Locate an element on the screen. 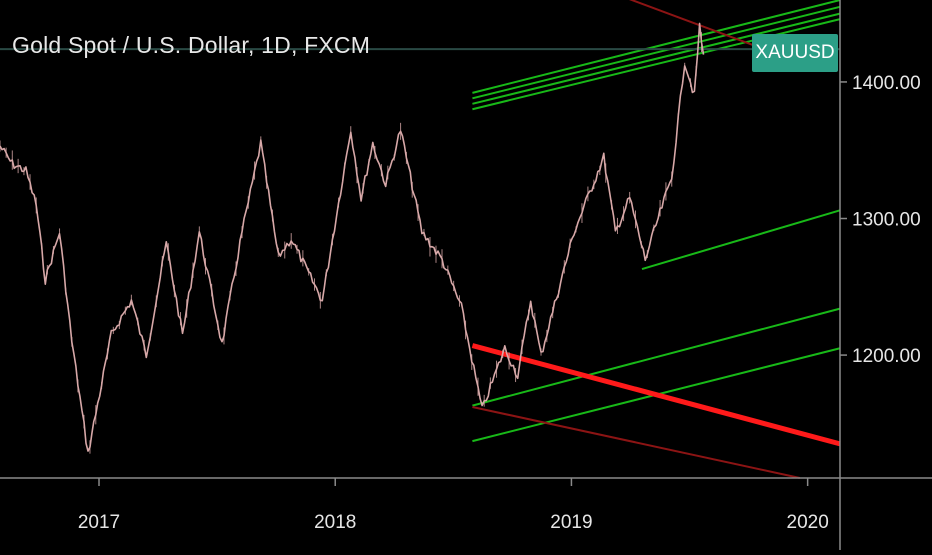 This screenshot has height=555, width=932. y-tick-label: 1200.00 is located at coordinates (886, 356).